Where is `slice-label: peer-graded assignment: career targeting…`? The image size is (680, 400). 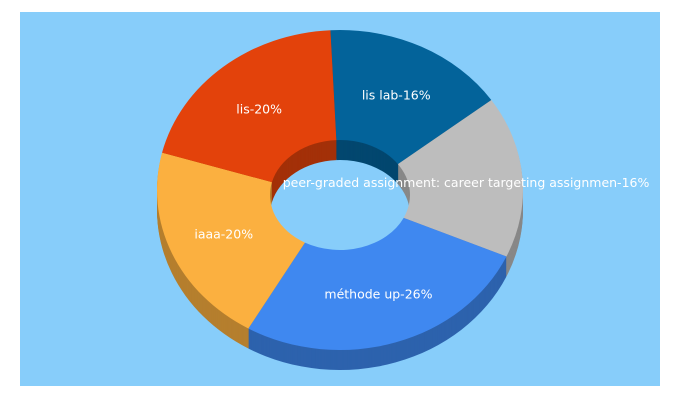
slice-label: peer-graded assignment: career targeting… is located at coordinates (466, 182).